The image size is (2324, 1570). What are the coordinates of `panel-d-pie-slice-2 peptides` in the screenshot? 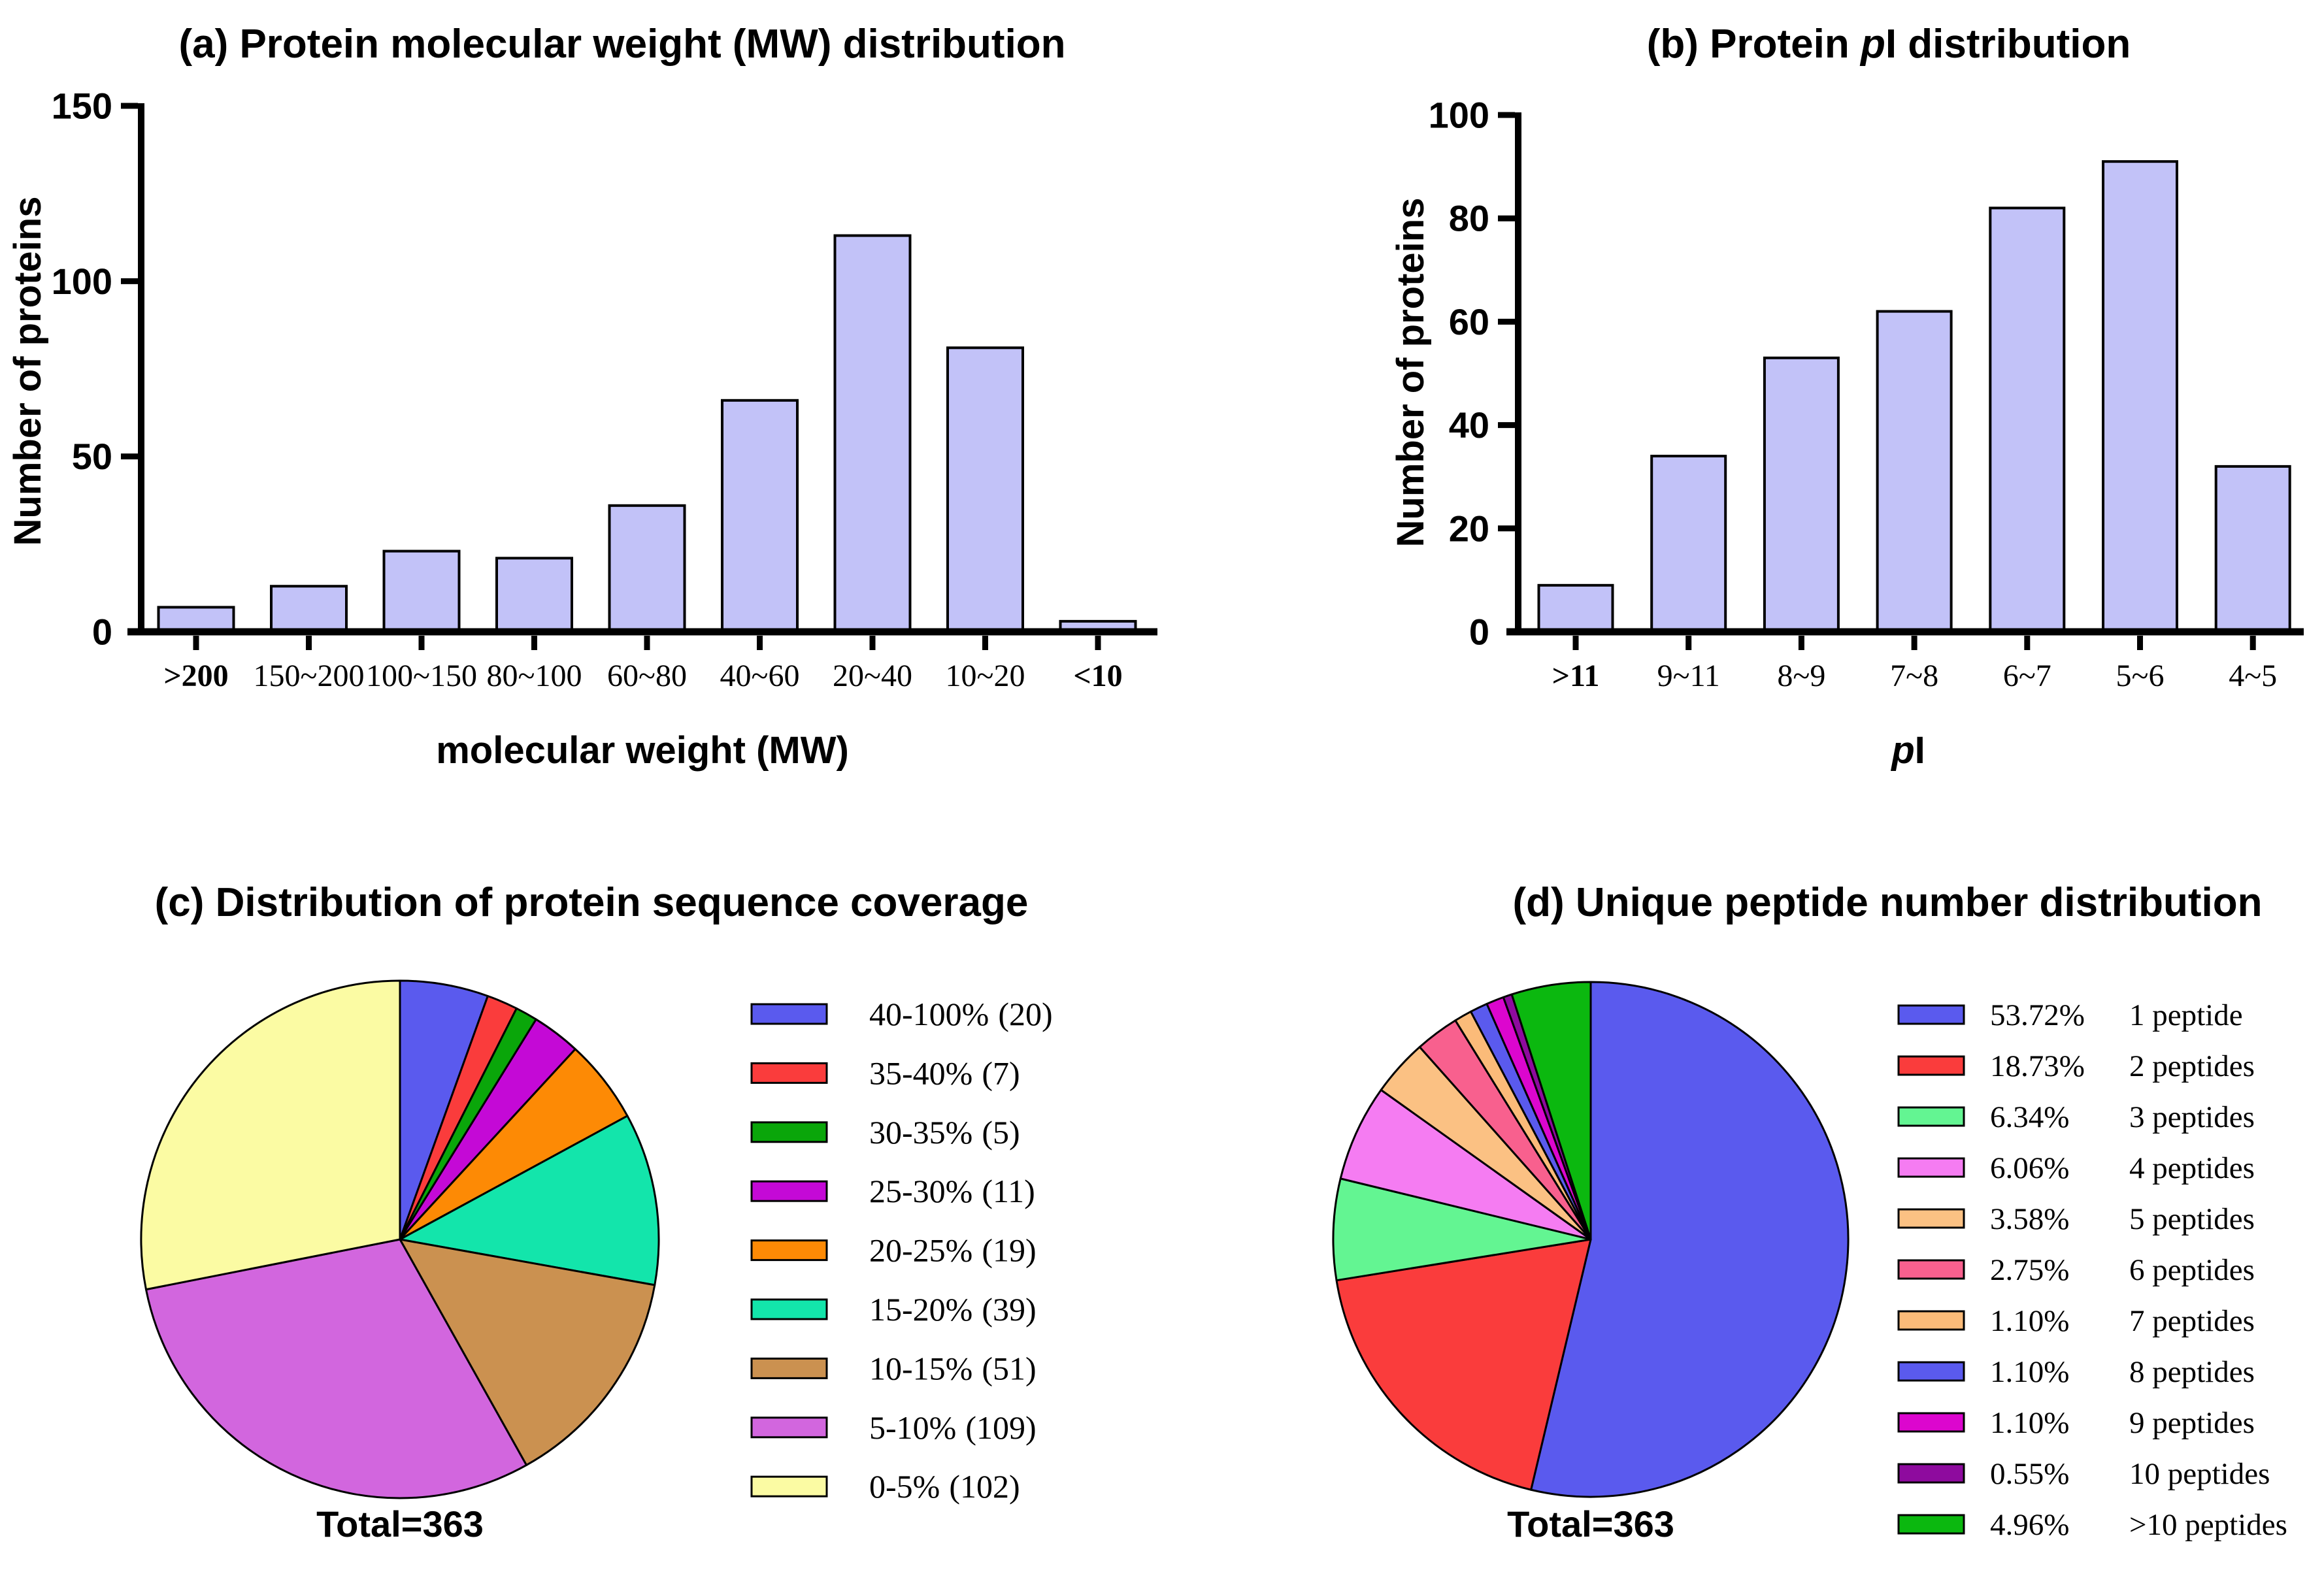 It's located at (1463, 1364).